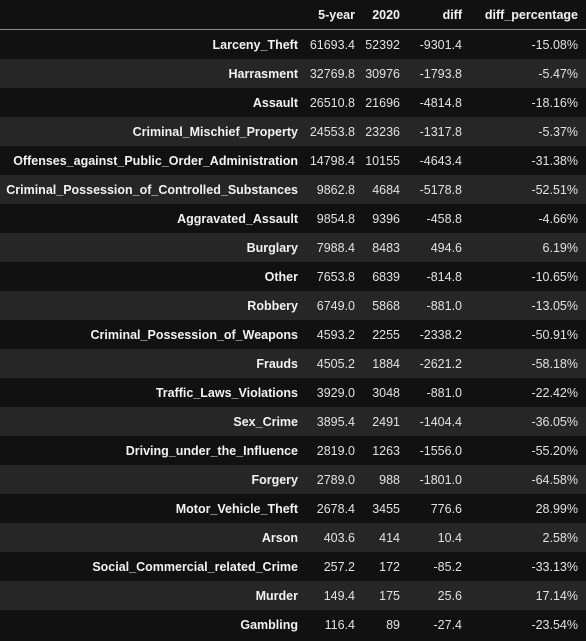  I want to click on cell-diff-percentage: -5.37%, so click(558, 131).